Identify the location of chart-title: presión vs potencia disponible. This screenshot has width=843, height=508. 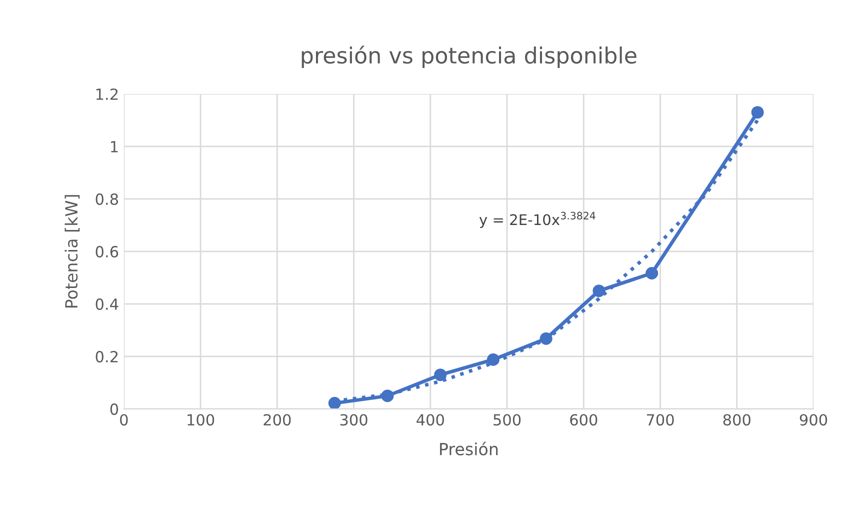
(469, 57).